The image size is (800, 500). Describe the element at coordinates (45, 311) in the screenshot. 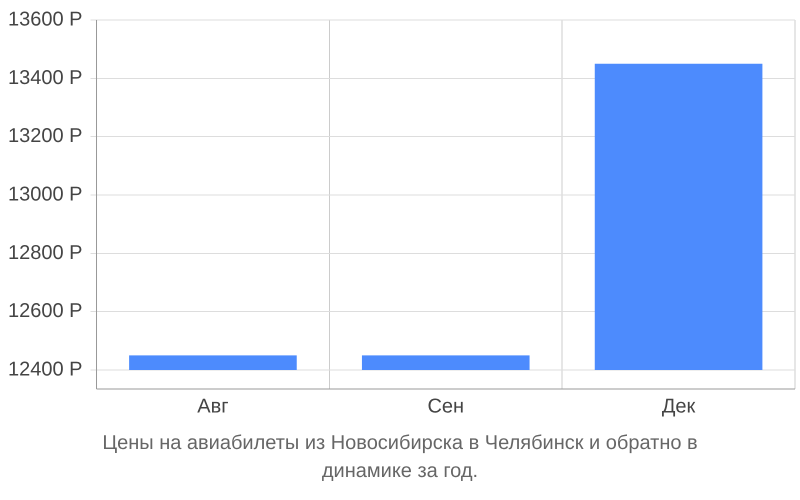

I see `y-tick-label: 12600 Р` at that location.